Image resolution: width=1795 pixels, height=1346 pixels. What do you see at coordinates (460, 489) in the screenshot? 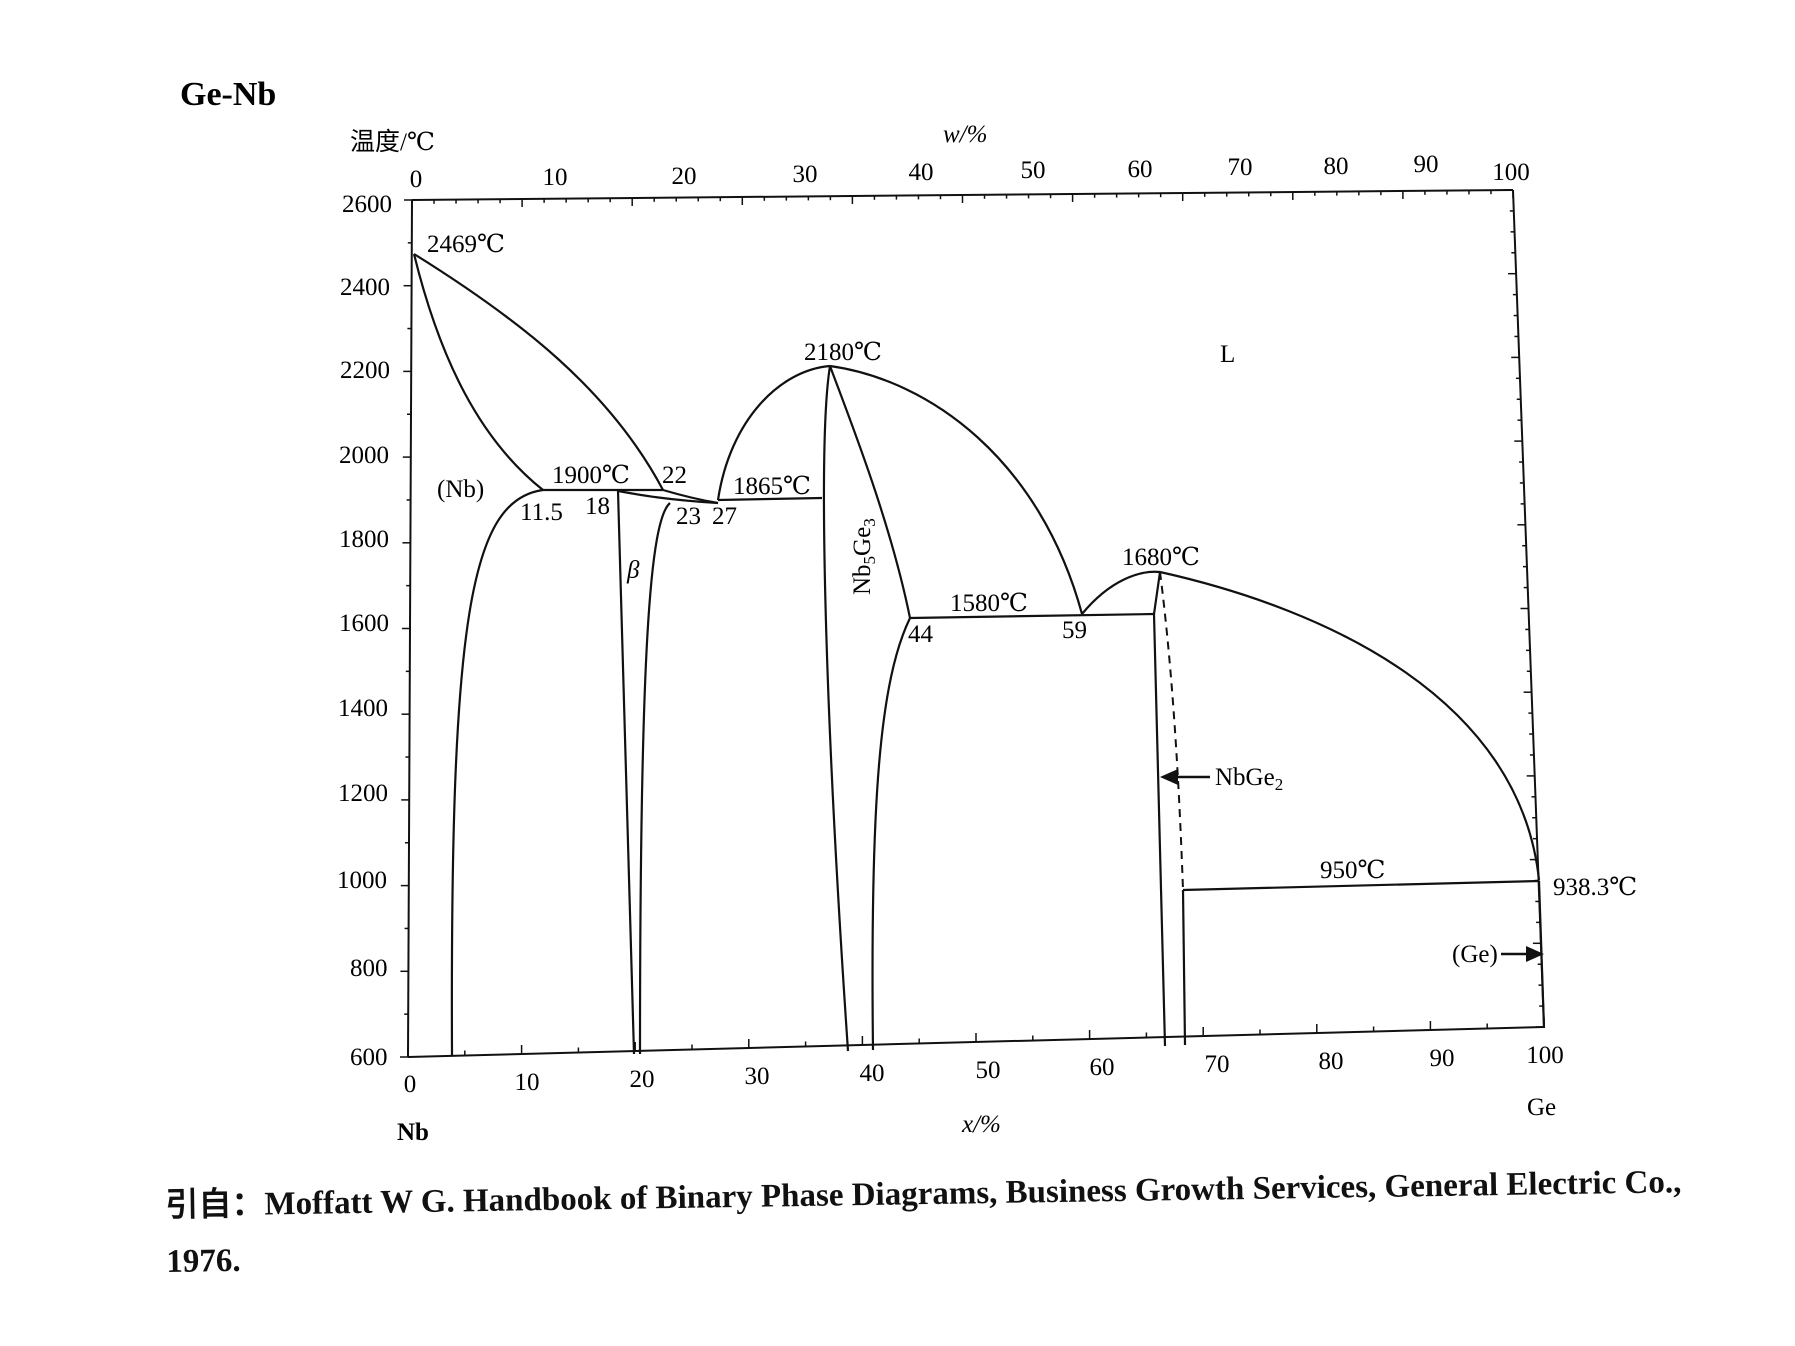
I see `label-nb-phase: (Nb)` at bounding box center [460, 489].